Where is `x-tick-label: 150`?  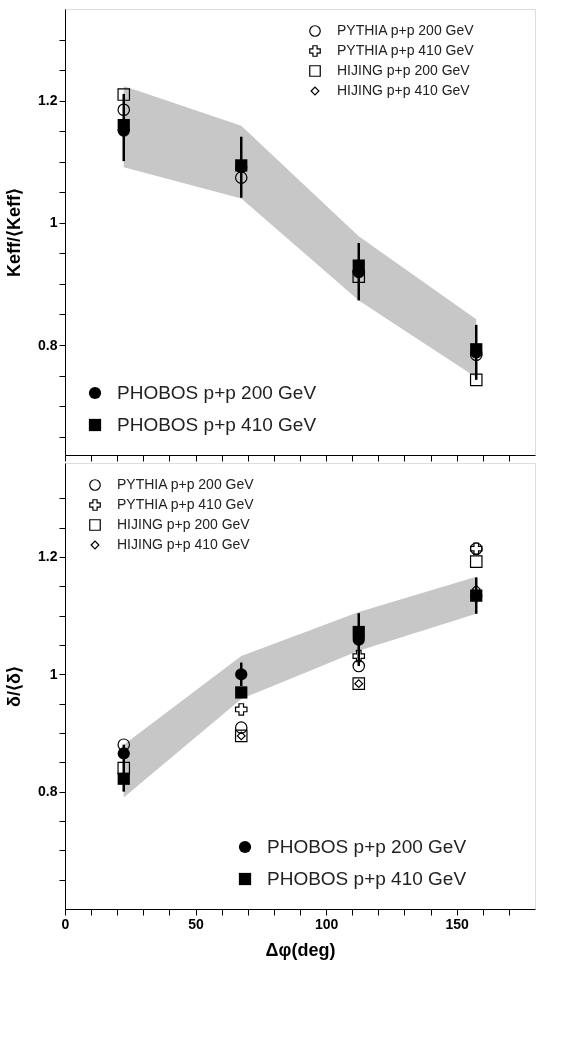
x-tick-label: 150 is located at coordinates (457, 923).